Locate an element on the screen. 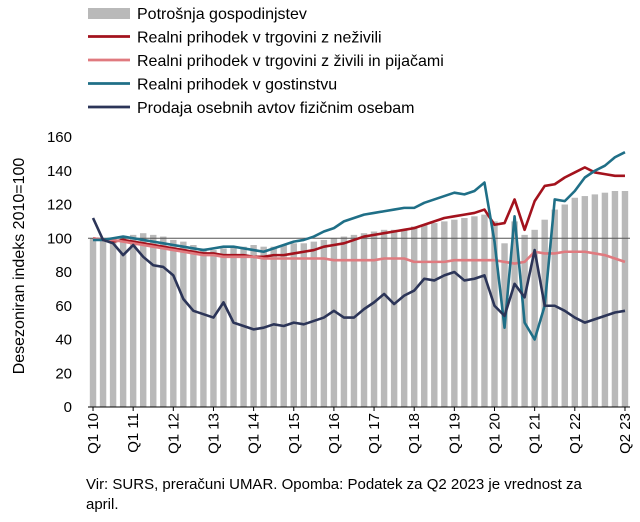 The image size is (640, 522). legend-label: Prodaja osebnih avtov fizičnim osebam is located at coordinates (275, 108).